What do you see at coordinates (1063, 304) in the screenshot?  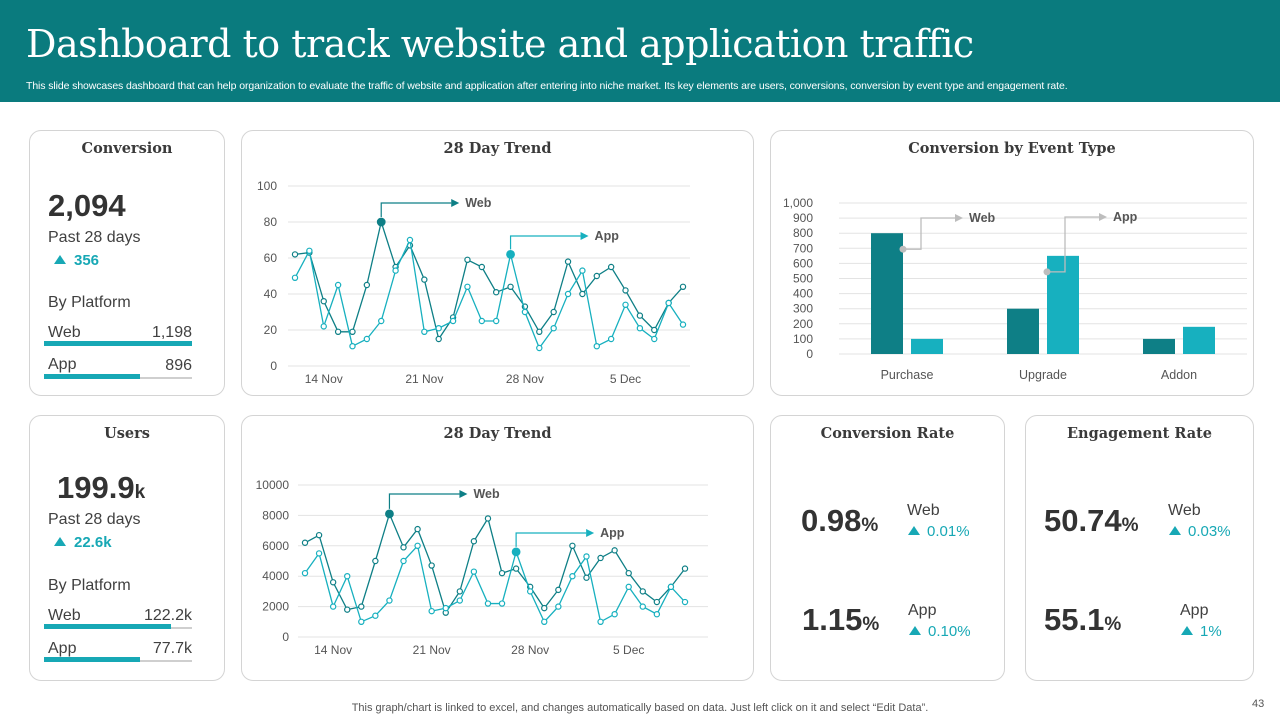 I see `bar-app-upgrade` at bounding box center [1063, 304].